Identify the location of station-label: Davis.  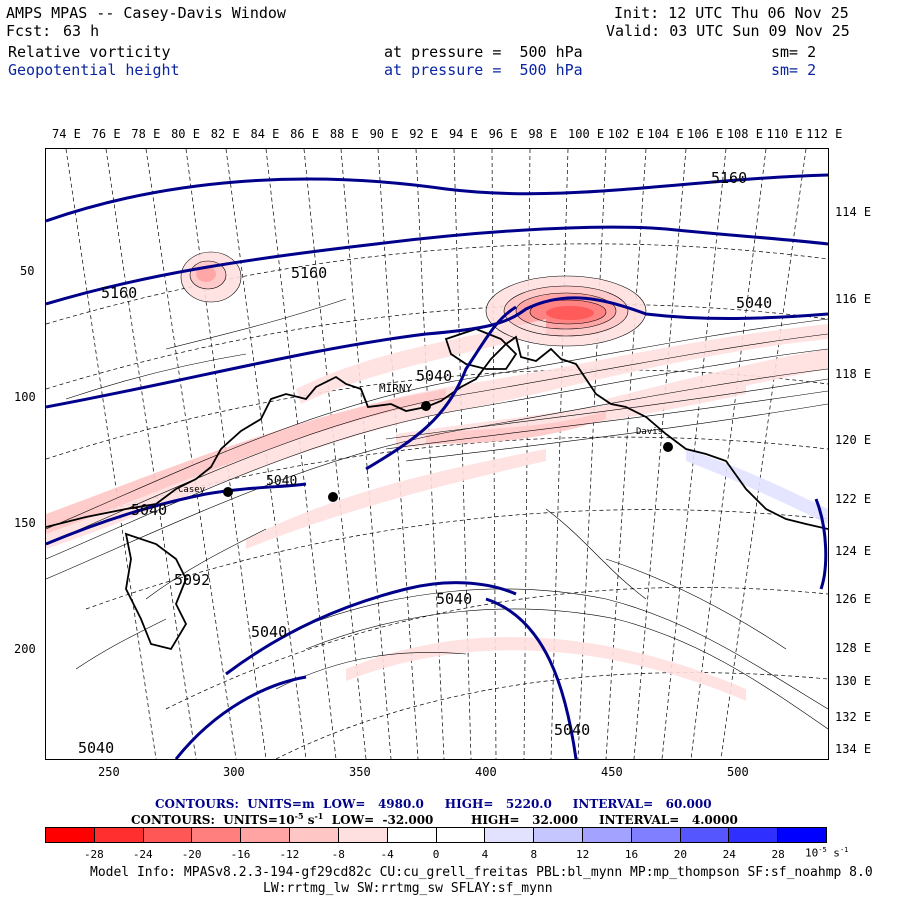
(650, 432).